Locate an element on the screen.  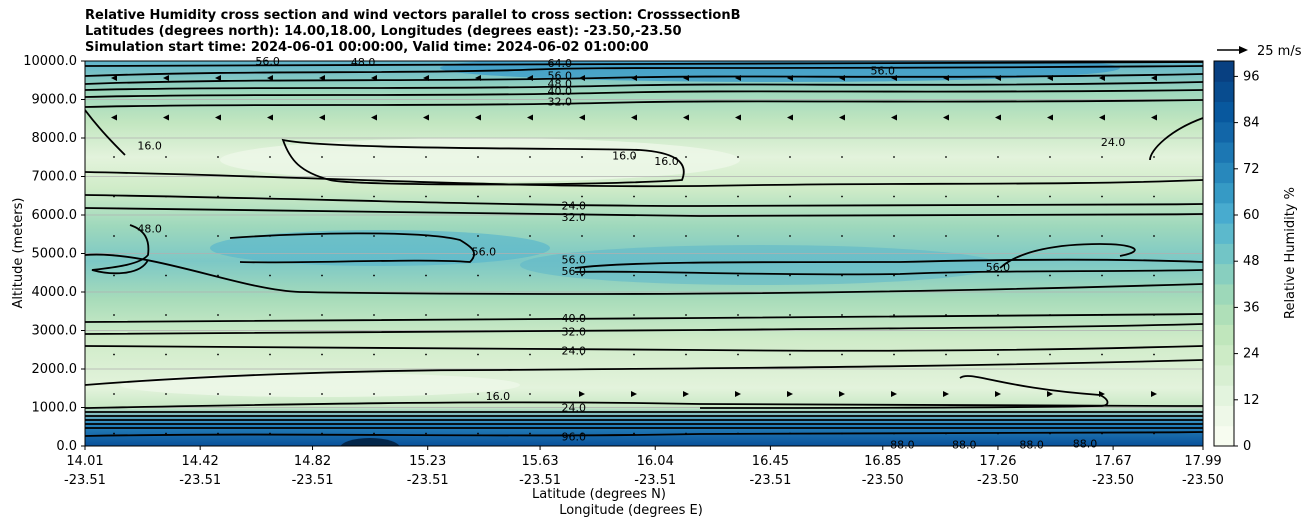
humidity-patch-surface-dark is located at coordinates (370, 442).